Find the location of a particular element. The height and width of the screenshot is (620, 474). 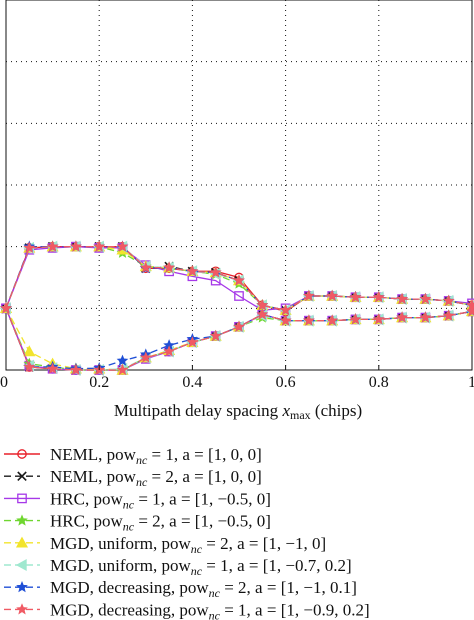

x-tick-label: 1 is located at coordinates (471, 382).